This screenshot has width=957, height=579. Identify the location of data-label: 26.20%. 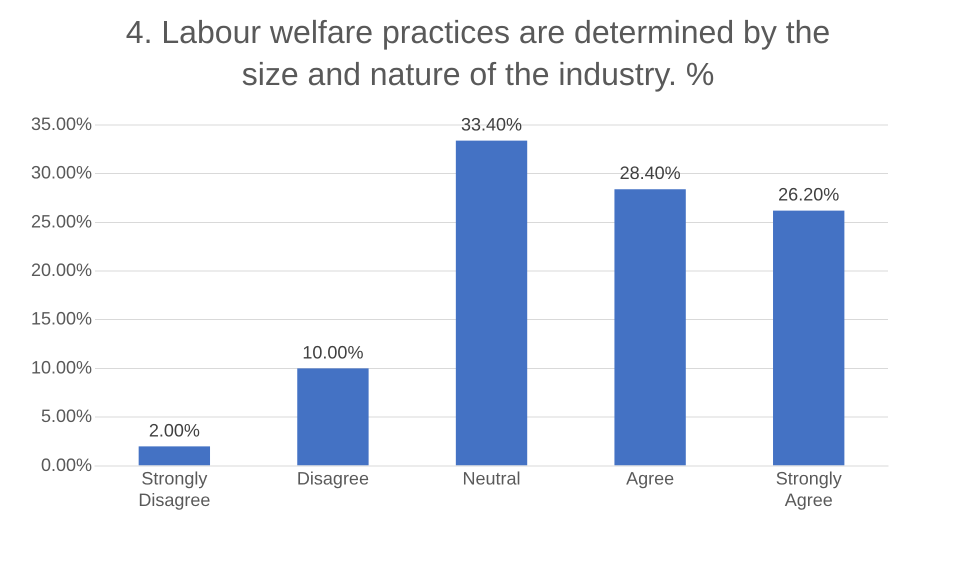
(809, 194).